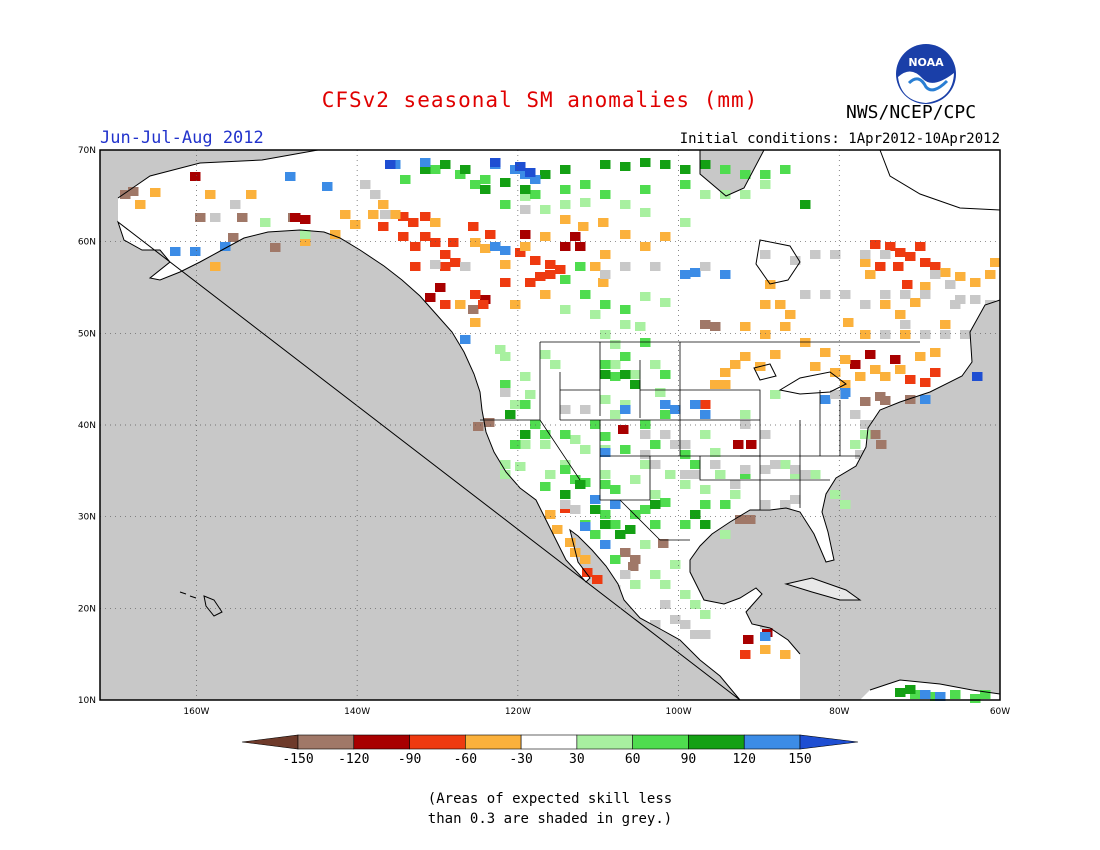  Describe the element at coordinates (520, 759) in the screenshot. I see `legend-tick-label: -30` at that location.